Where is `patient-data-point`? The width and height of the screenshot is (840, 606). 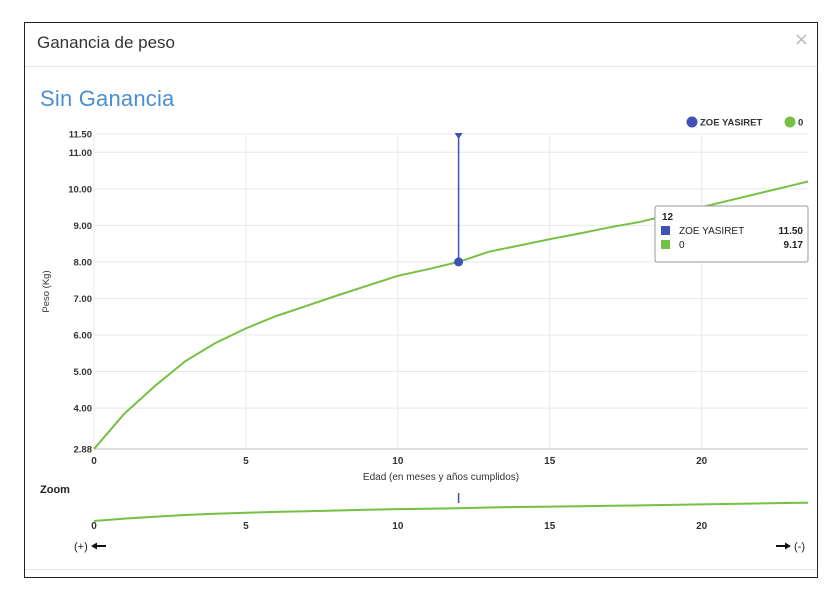
patient-data-point is located at coordinates (459, 262).